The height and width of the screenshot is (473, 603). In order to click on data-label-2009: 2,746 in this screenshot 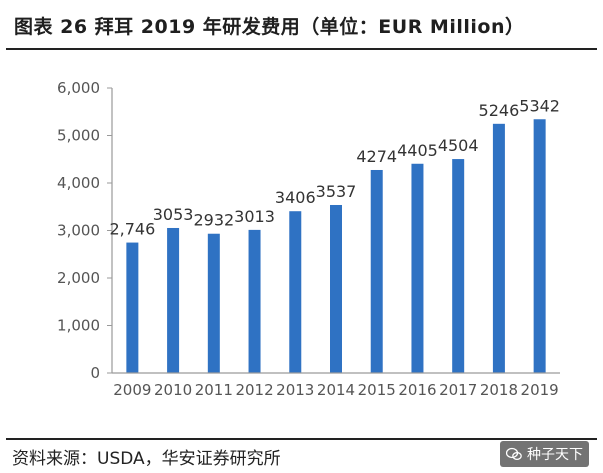, I will do `click(132, 229)`.